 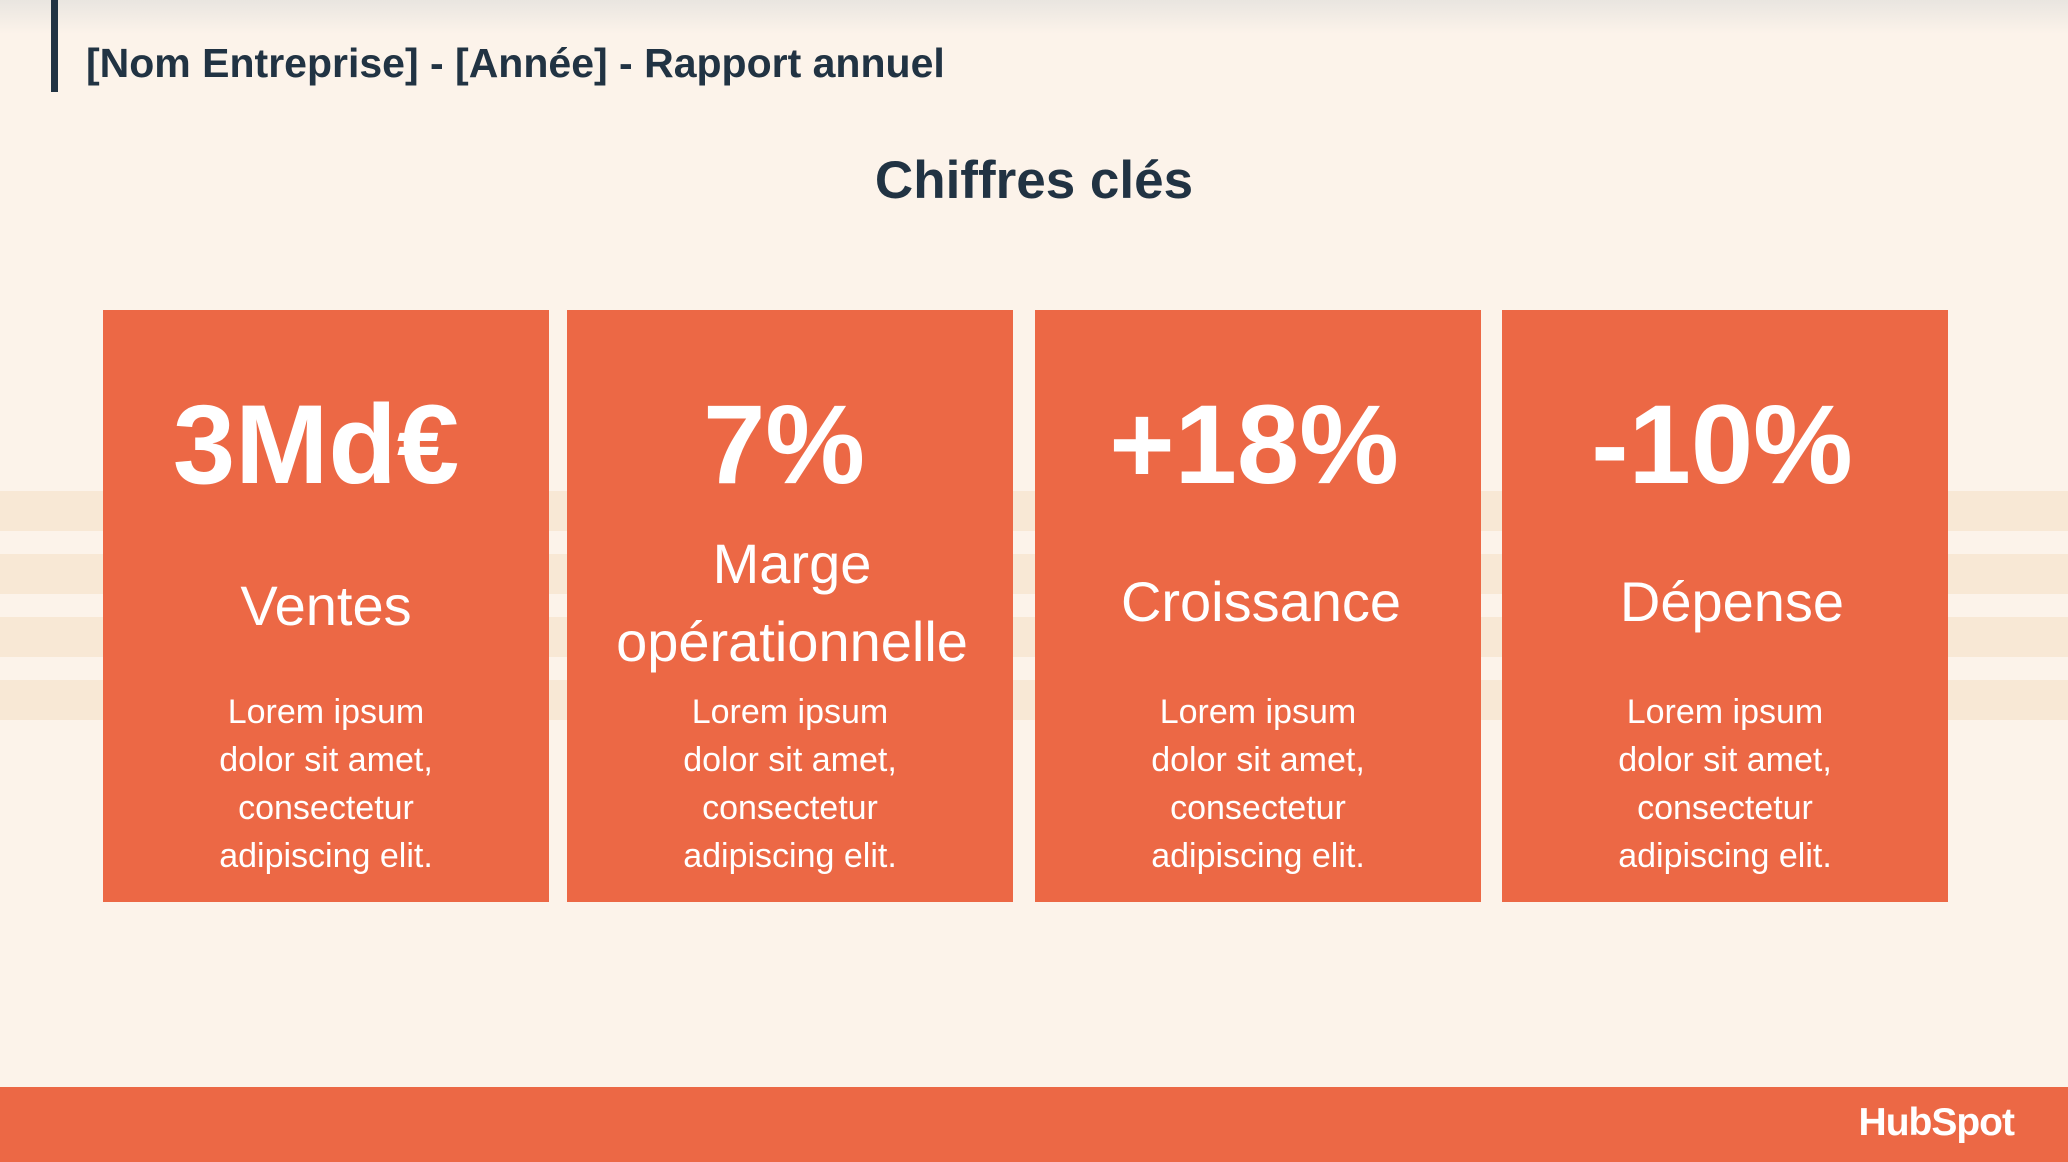 What do you see at coordinates (792, 602) in the screenshot?
I see `metric-label: Marge opérationnelle` at bounding box center [792, 602].